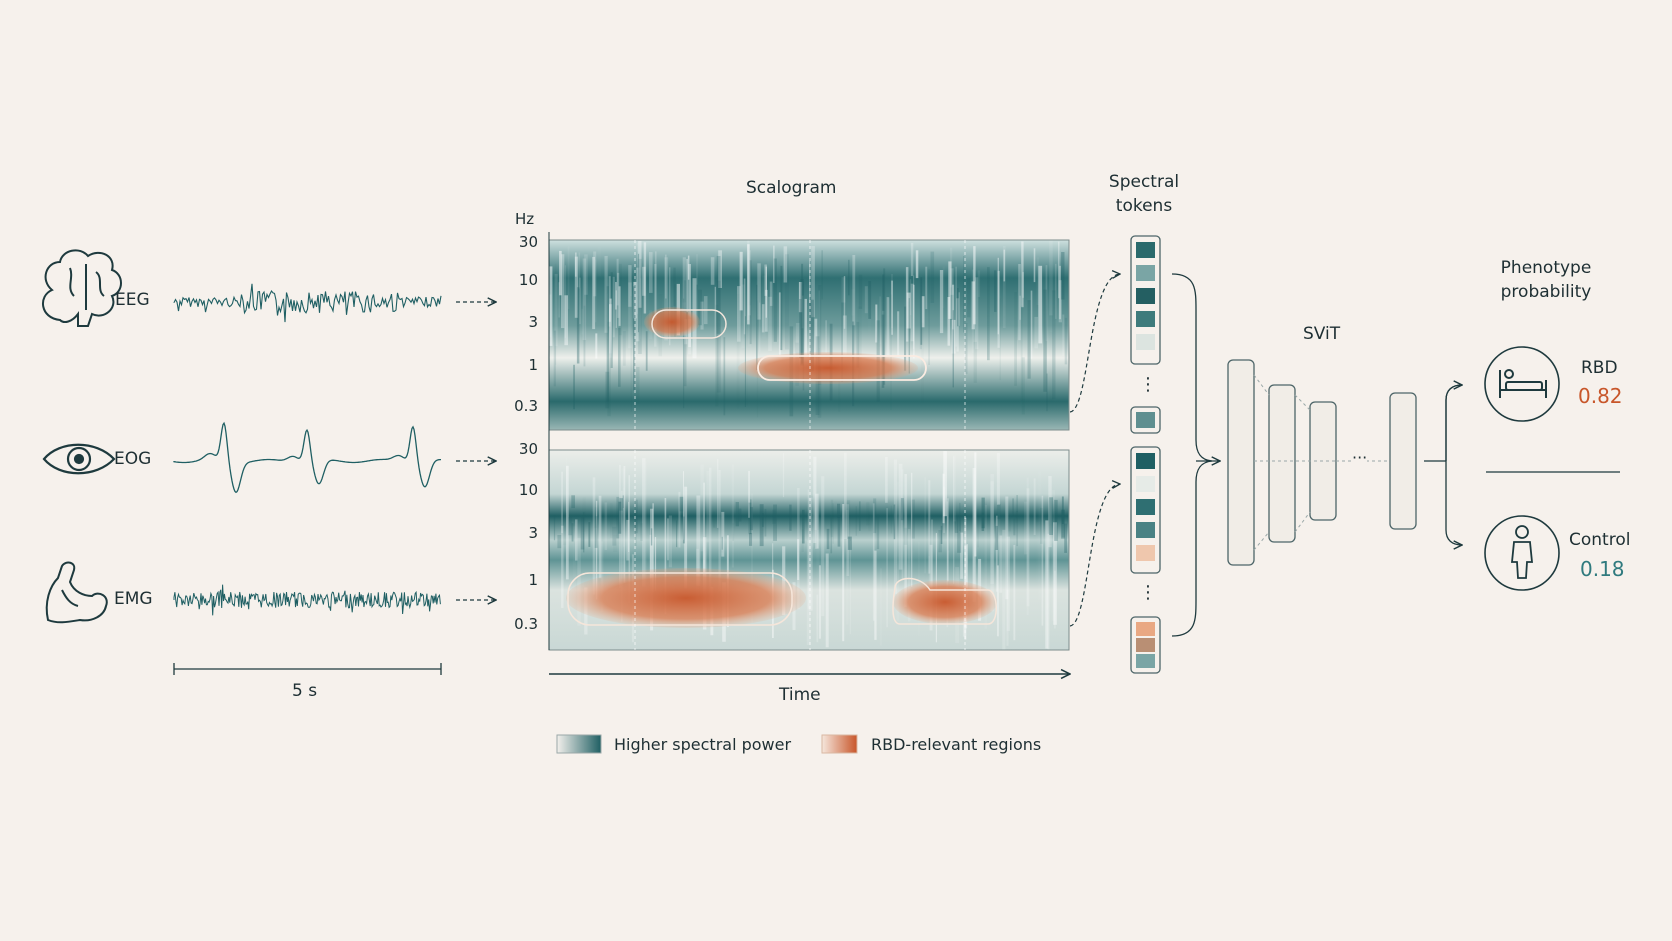  Describe the element at coordinates (307, 303) in the screenshot. I see `eegWave-trace` at that location.